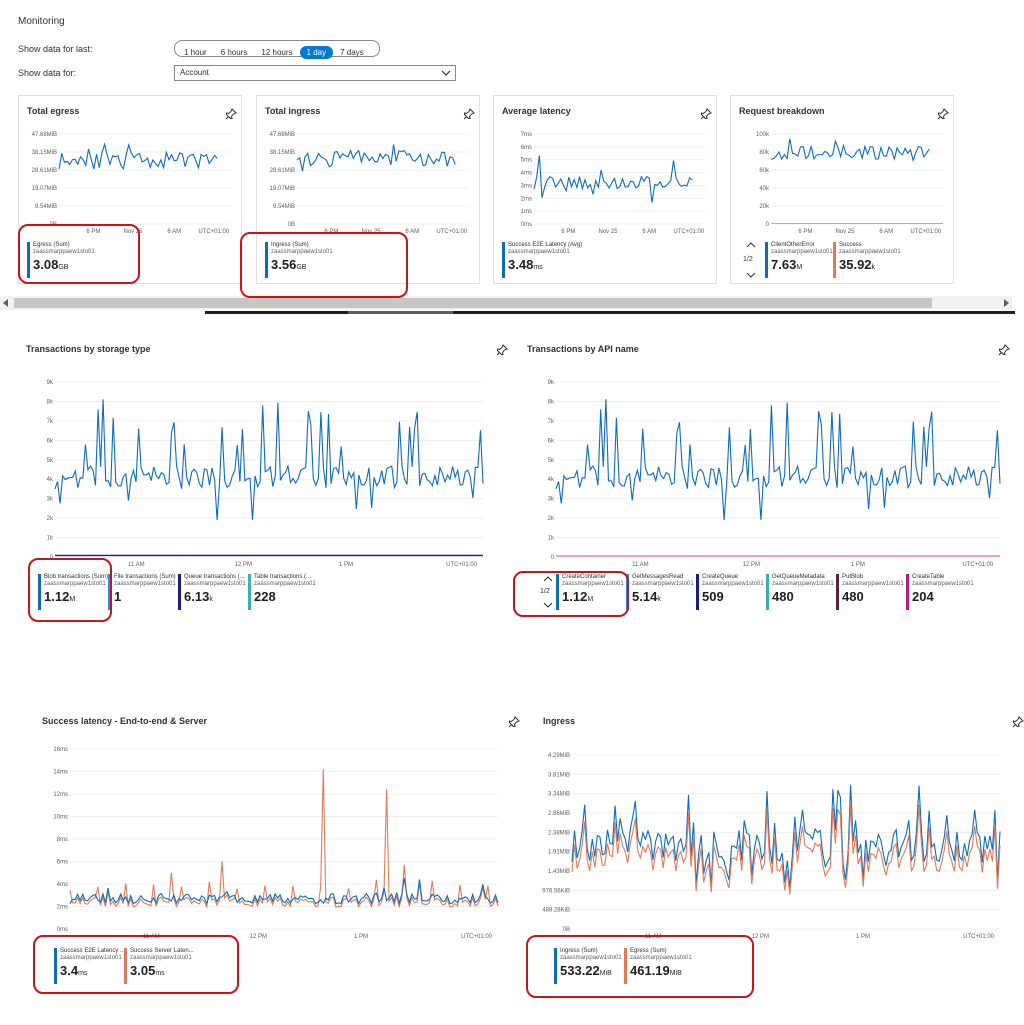 The width and height of the screenshot is (1024, 1025). Describe the element at coordinates (72, 599) in the screenshot. I see `legend-unit: M` at that location.